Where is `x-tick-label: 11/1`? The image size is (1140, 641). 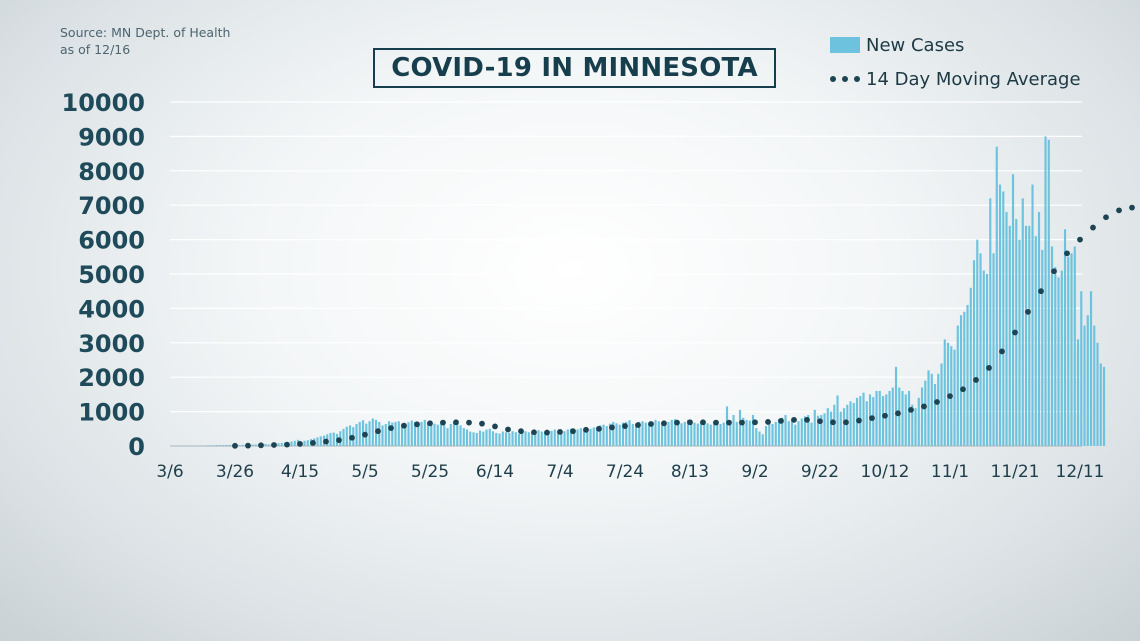 x-tick-label: 11/1 is located at coordinates (950, 472).